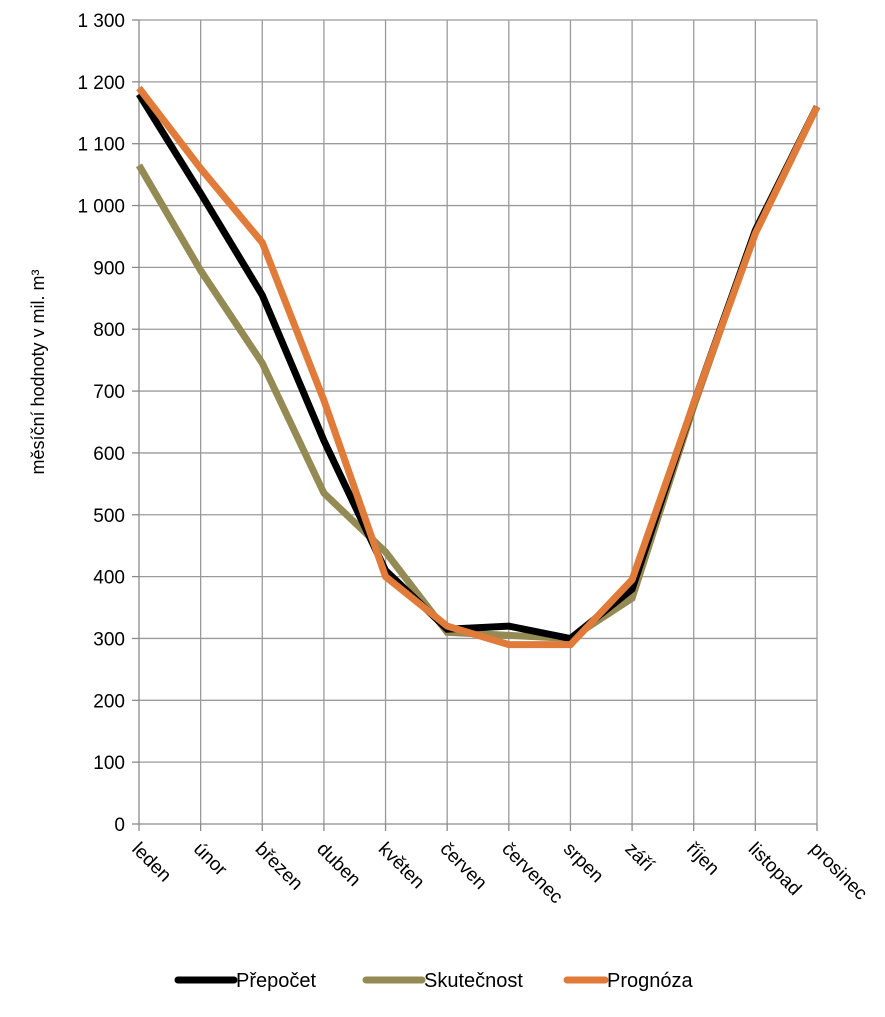 This screenshot has height=1017, width=885. I want to click on x-tick-label: září, so click(640, 858).